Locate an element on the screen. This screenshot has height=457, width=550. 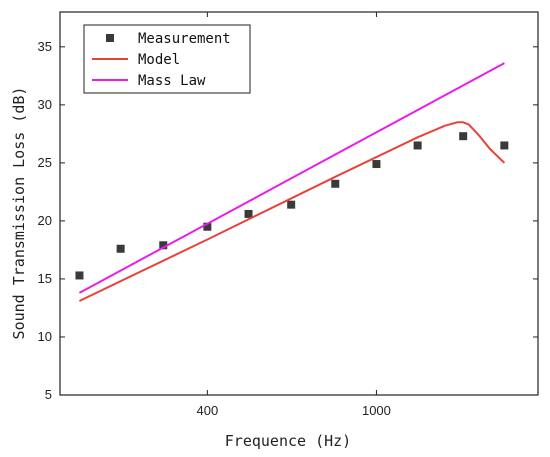
x-tick-label: 1000 is located at coordinates (376, 410).